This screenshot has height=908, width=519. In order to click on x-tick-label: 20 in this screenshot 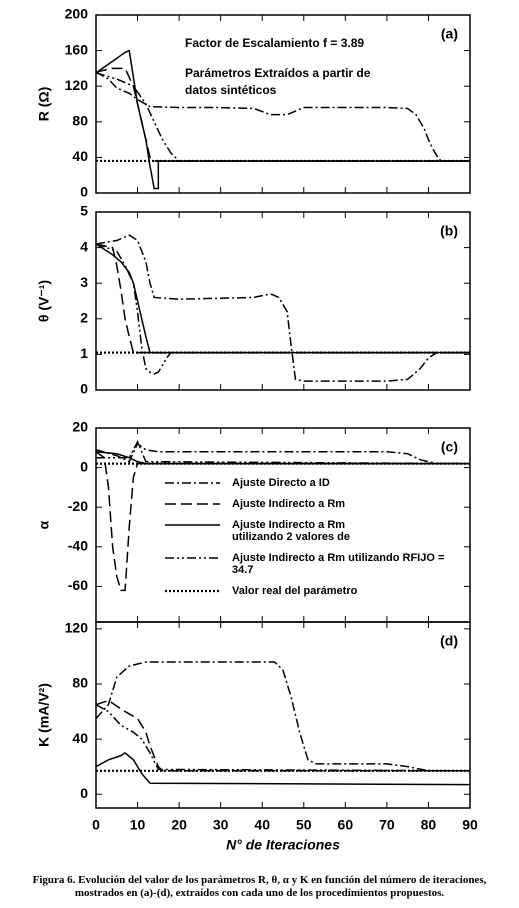, I will do `click(179, 825)`.